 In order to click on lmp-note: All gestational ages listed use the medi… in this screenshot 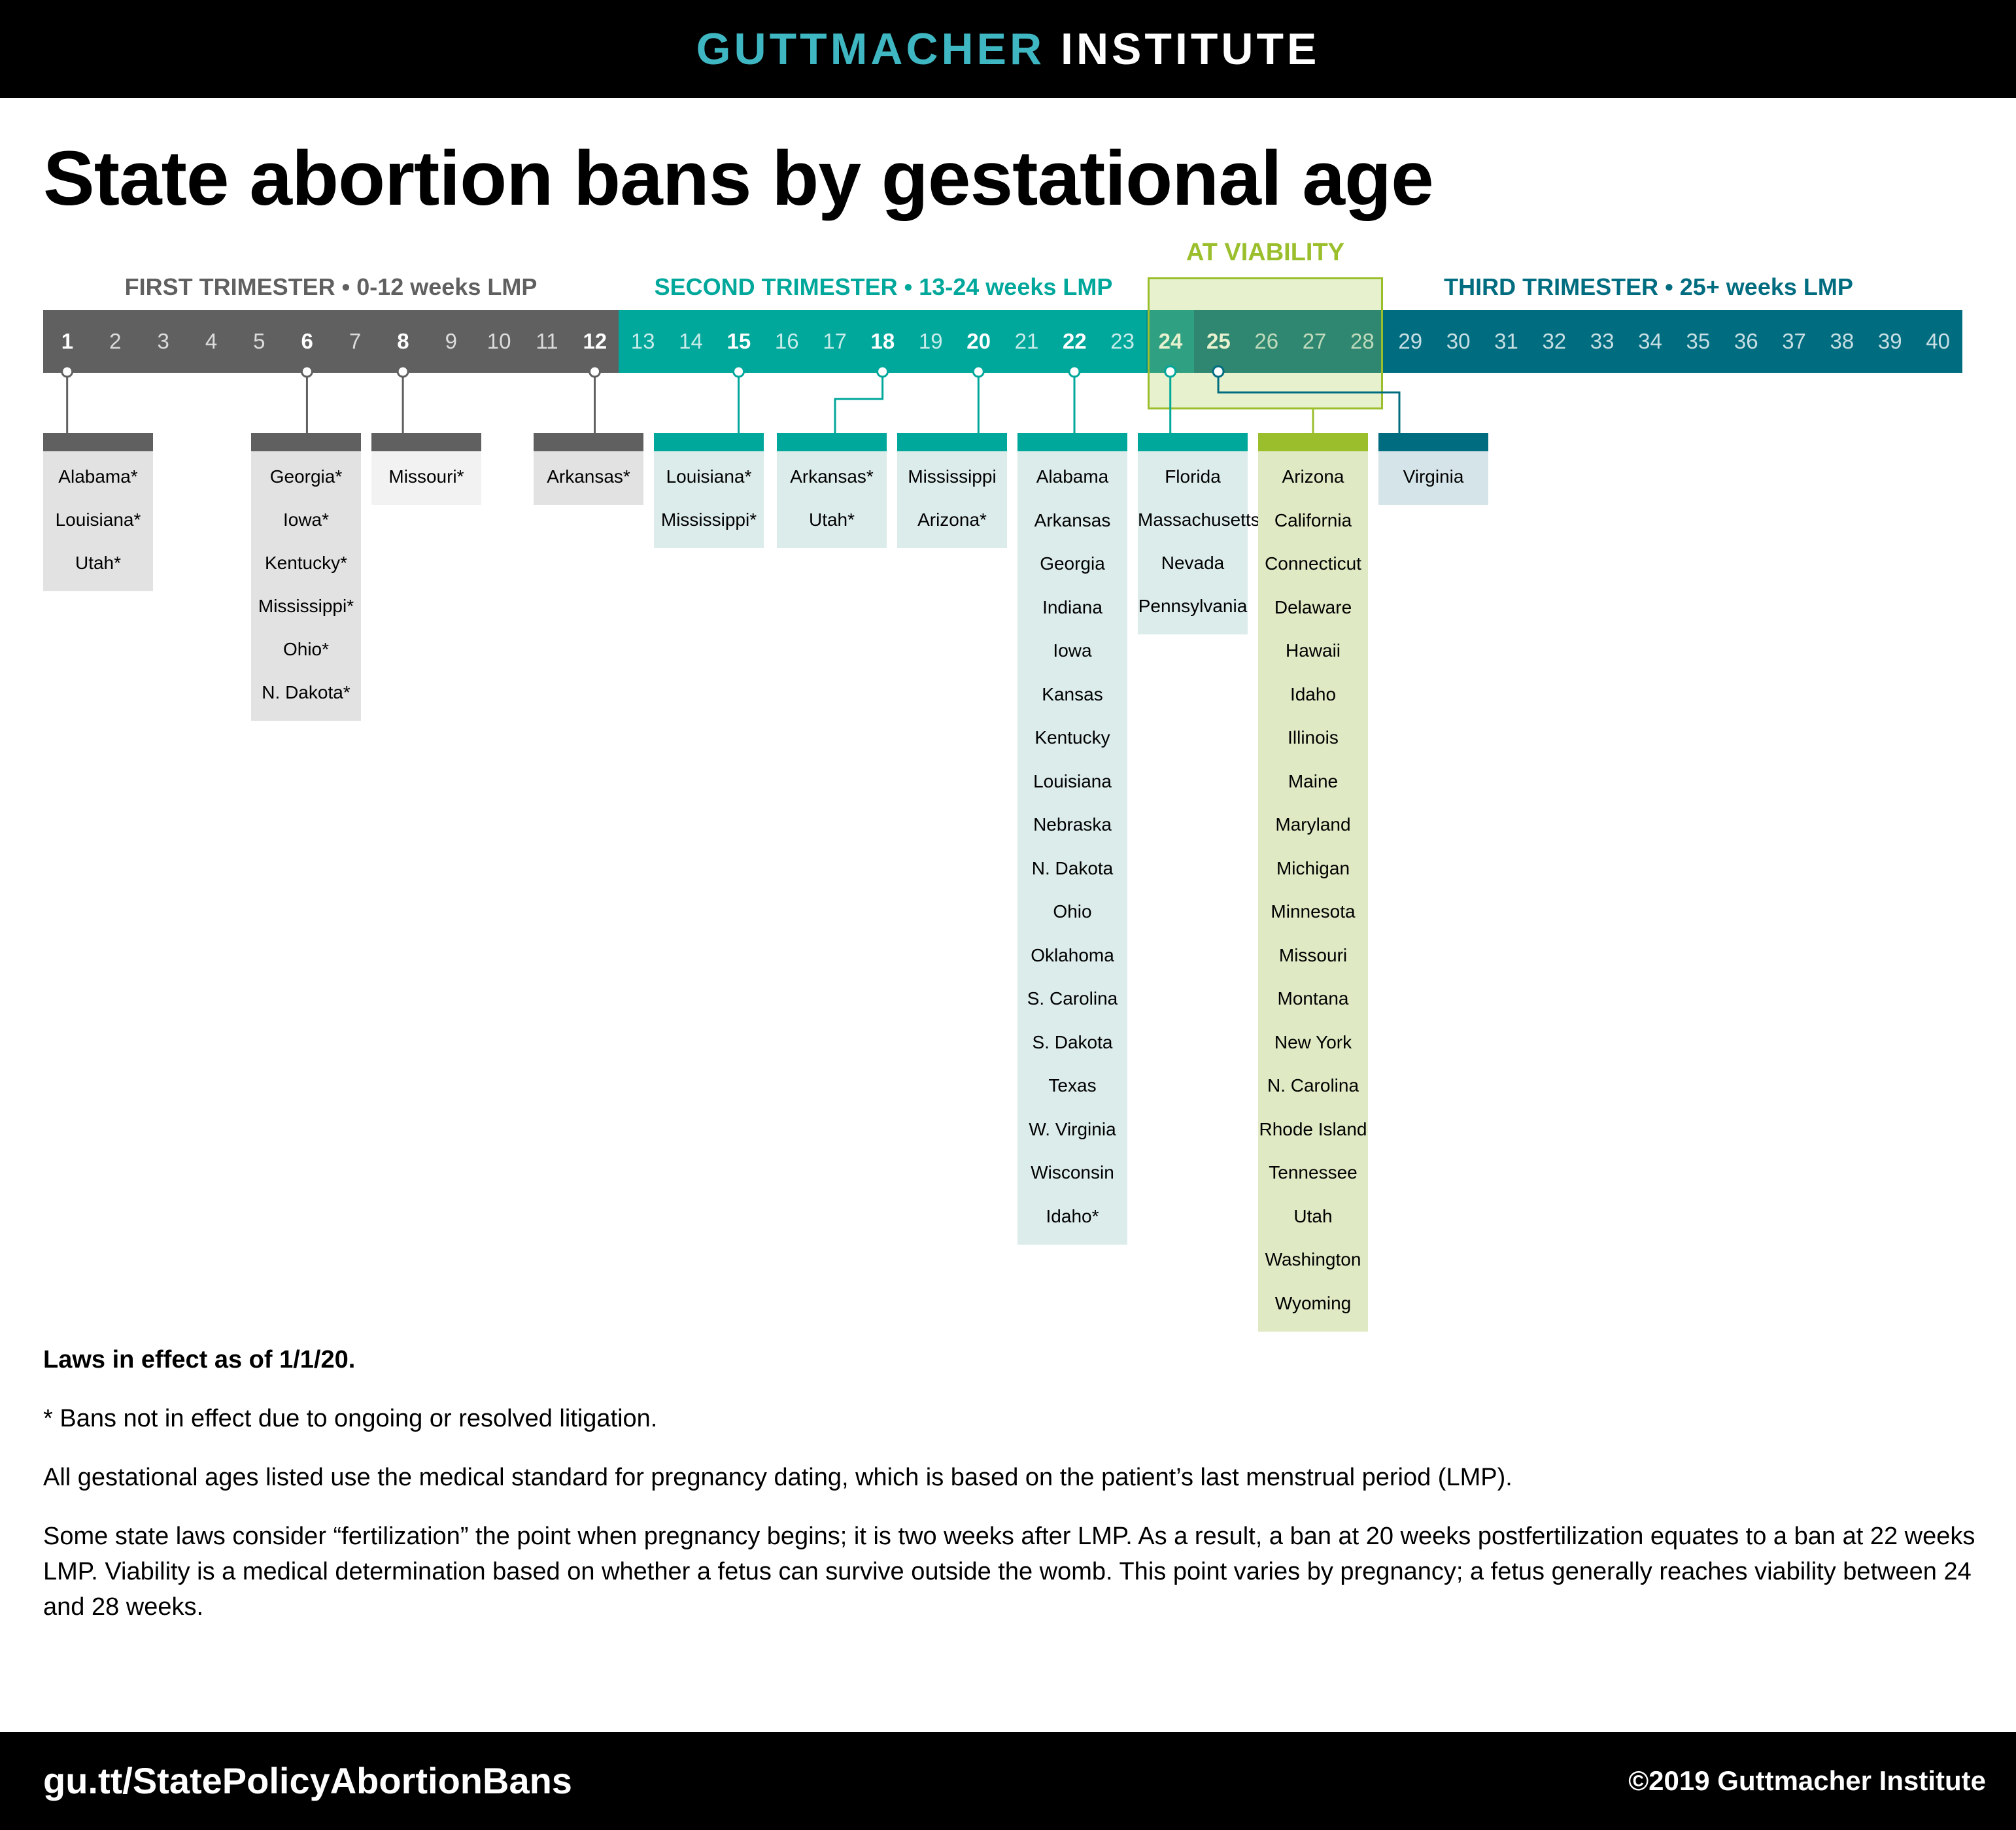, I will do `click(777, 1477)`.